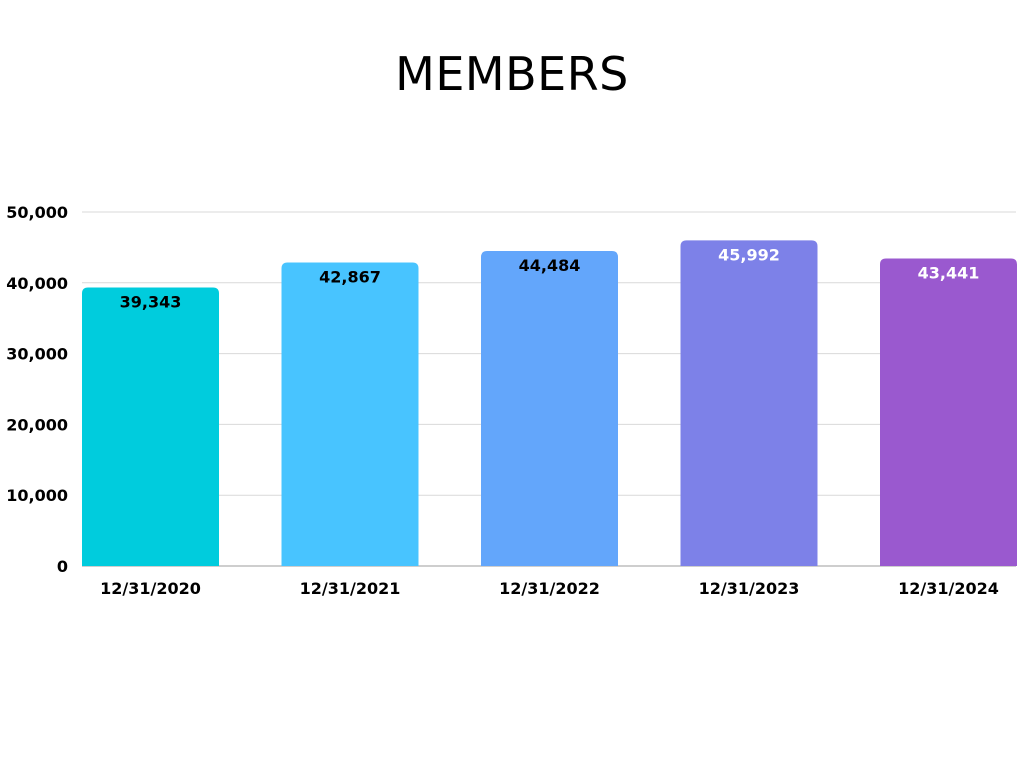  I want to click on y-tick-label: 10,000, so click(37, 495).